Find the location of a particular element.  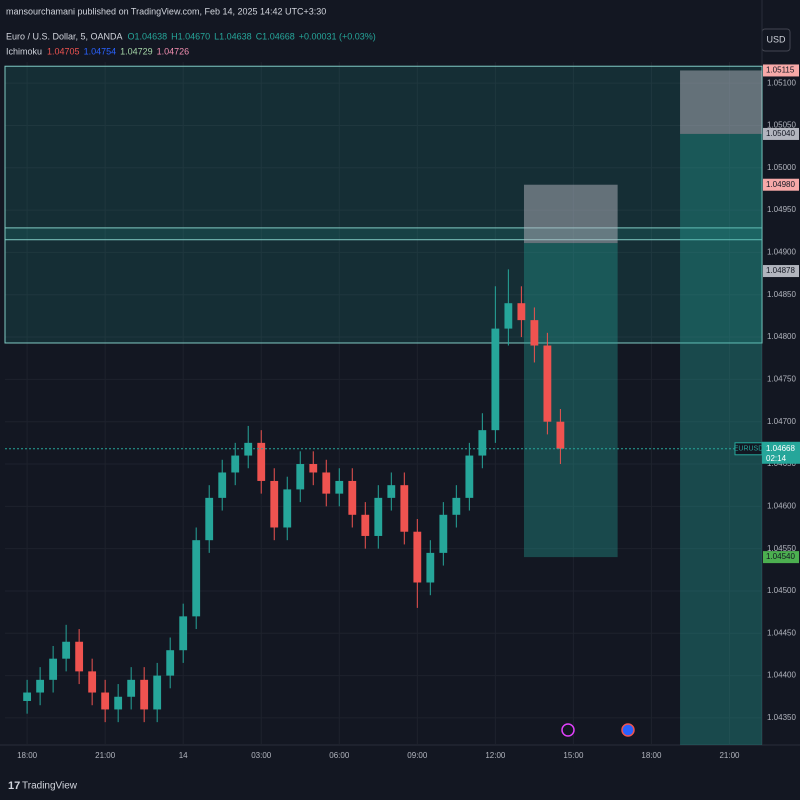

y-tick-label: 1.04750 is located at coordinates (781, 378).